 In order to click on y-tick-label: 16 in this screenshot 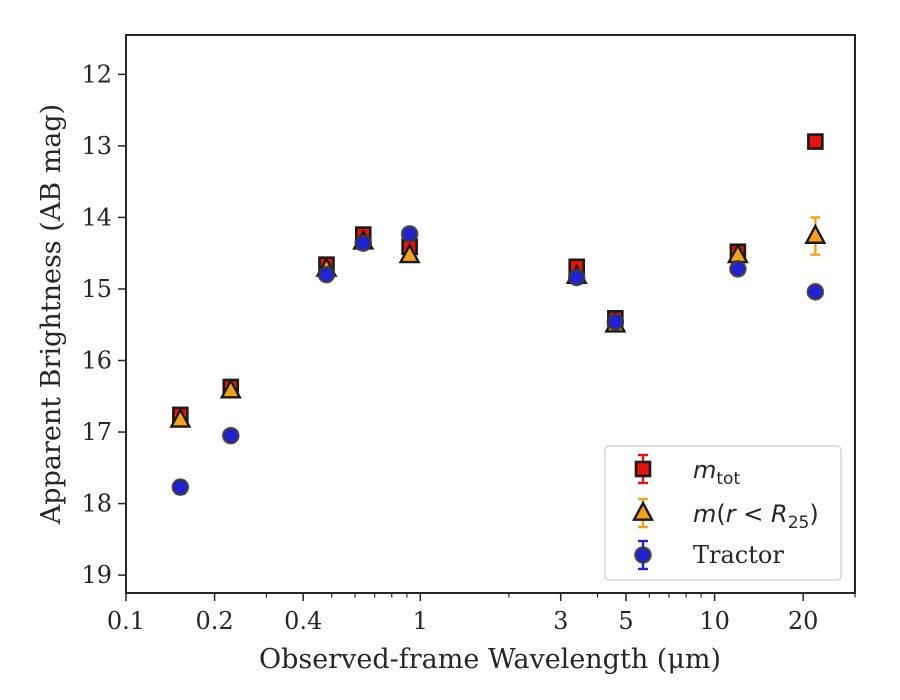, I will do `click(96, 361)`.